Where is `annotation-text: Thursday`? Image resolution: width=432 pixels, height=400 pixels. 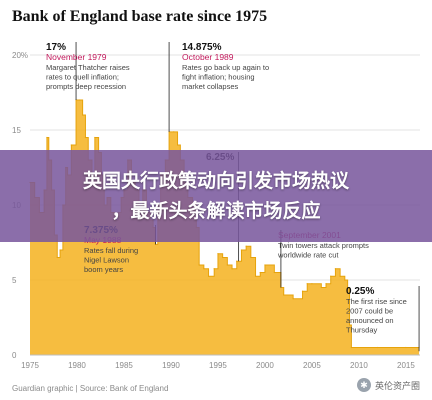
annotation-text: Thursday is located at coordinates (362, 330).